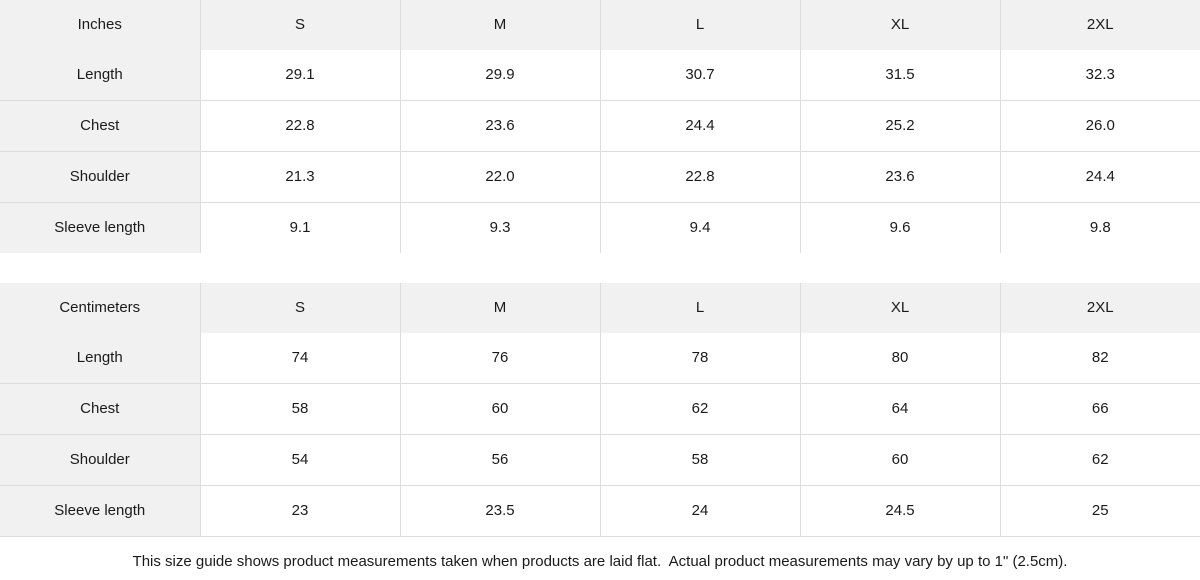 The image size is (1200, 580). Describe the element at coordinates (300, 177) in the screenshot. I see `cell-shoulder-s: 21.3` at that location.